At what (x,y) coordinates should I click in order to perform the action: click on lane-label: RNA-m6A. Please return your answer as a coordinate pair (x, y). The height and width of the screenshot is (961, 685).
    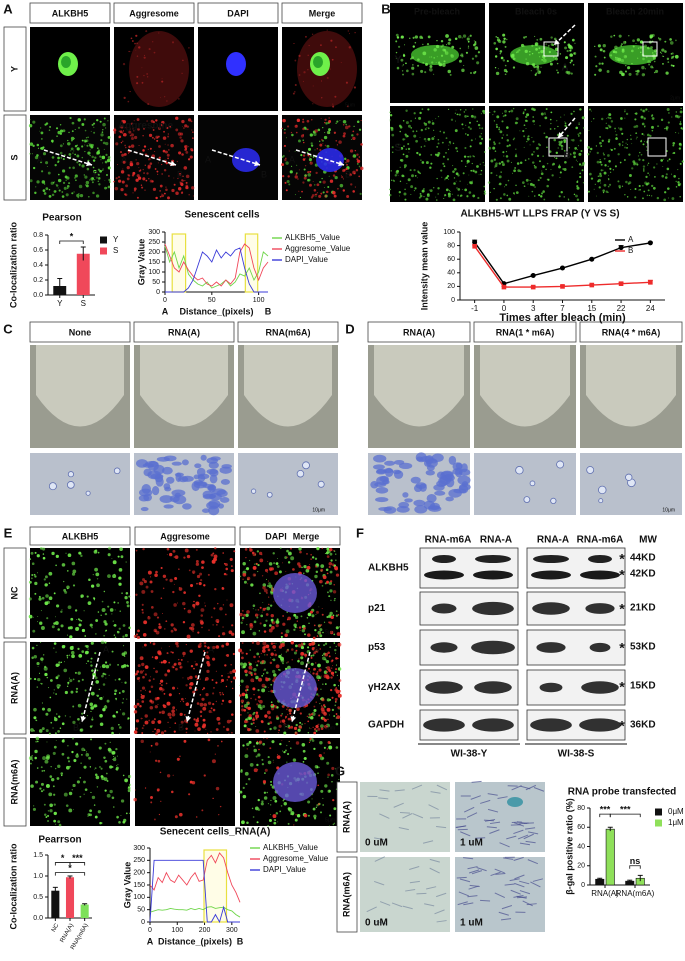
    Looking at the image, I should click on (448, 540).